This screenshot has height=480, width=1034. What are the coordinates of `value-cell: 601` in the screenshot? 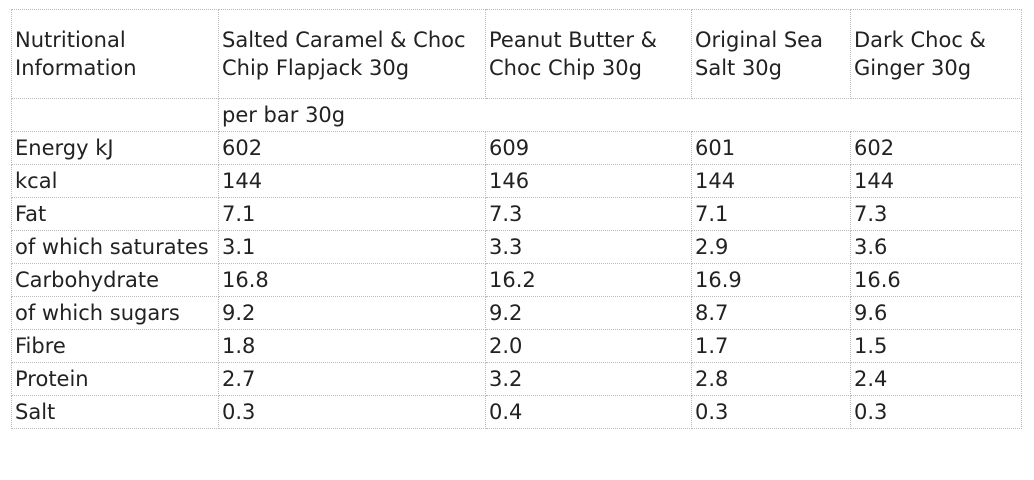 It's located at (771, 148).